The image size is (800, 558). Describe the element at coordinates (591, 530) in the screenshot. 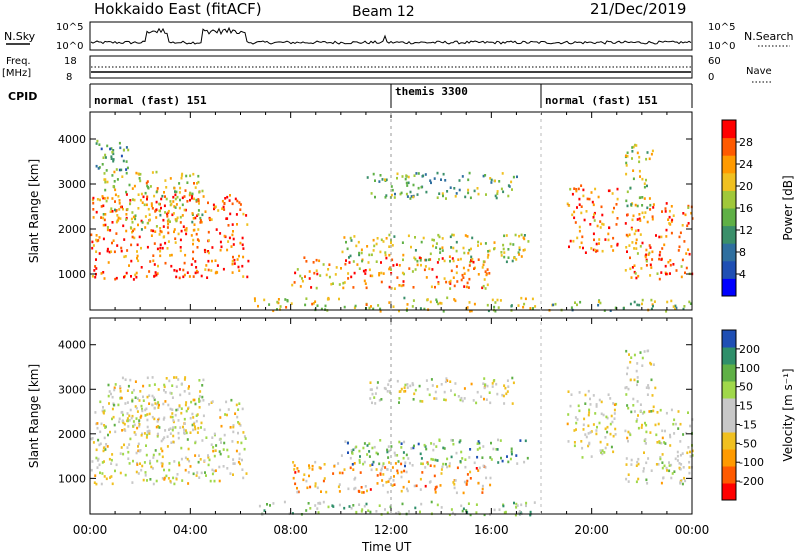

I see `x-tick-label: 20:00` at that location.